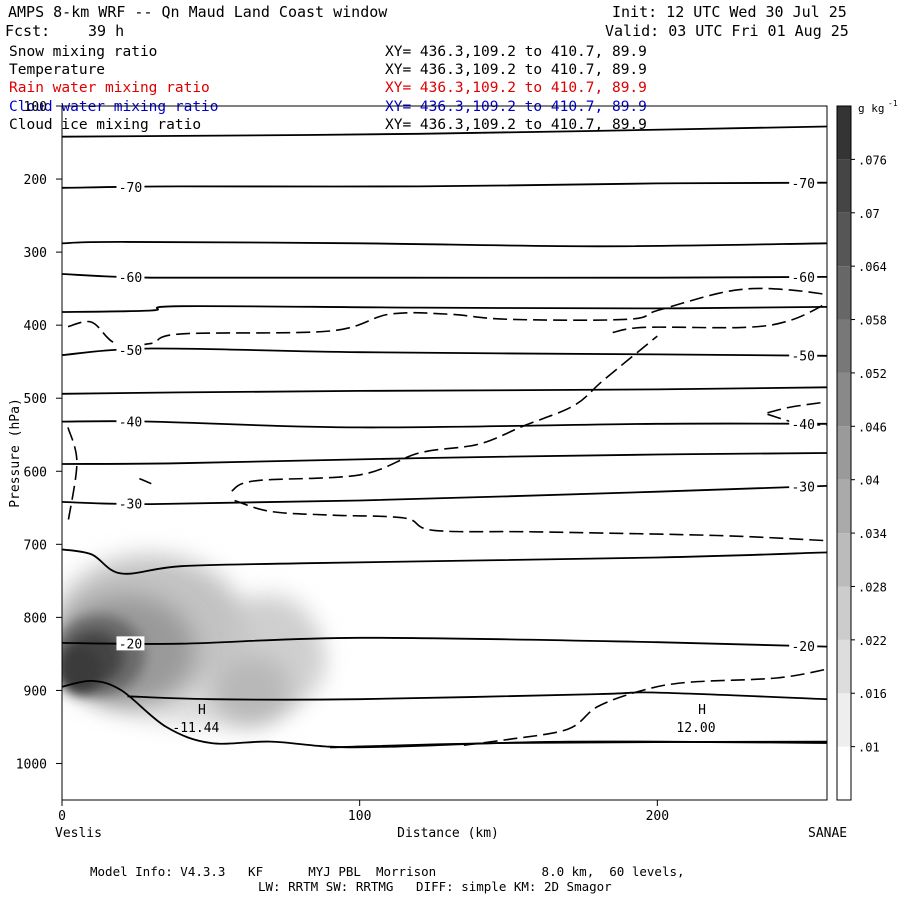  What do you see at coordinates (15, 453) in the screenshot?
I see `y-axis-label: Pressure (hPa)` at bounding box center [15, 453].